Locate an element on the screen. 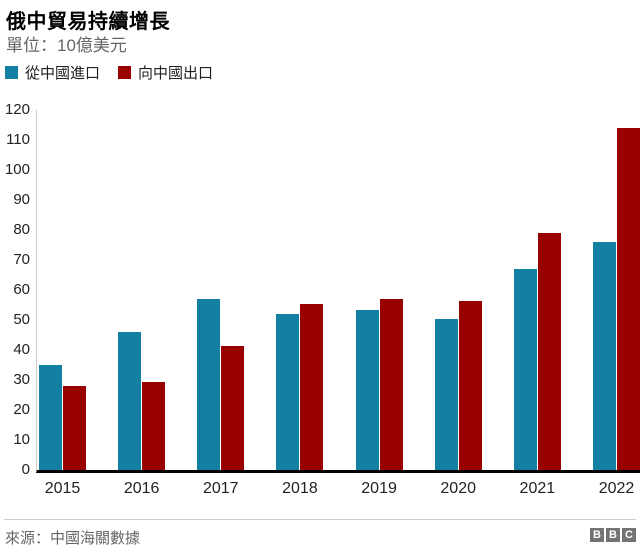  y-axis: 0 10 20 30 40 50 60 70 80 90 100 110 120 is located at coordinates (15, 289).